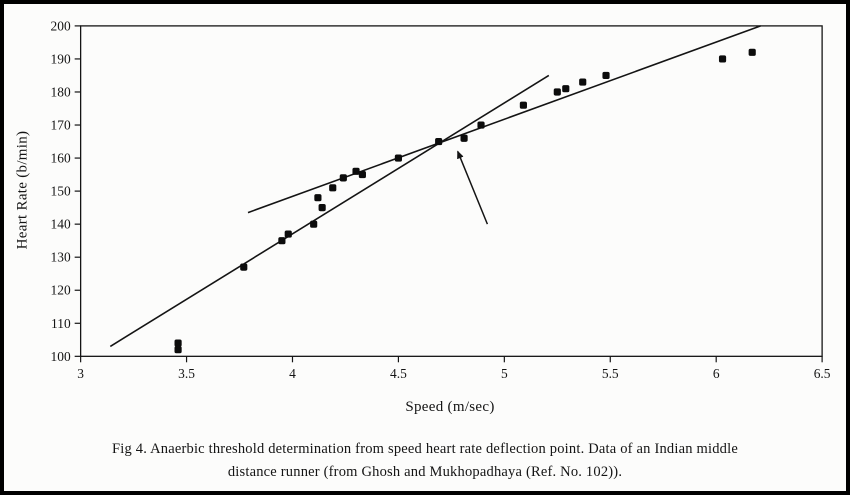  I want to click on y-tick-label: 100, so click(61, 356).